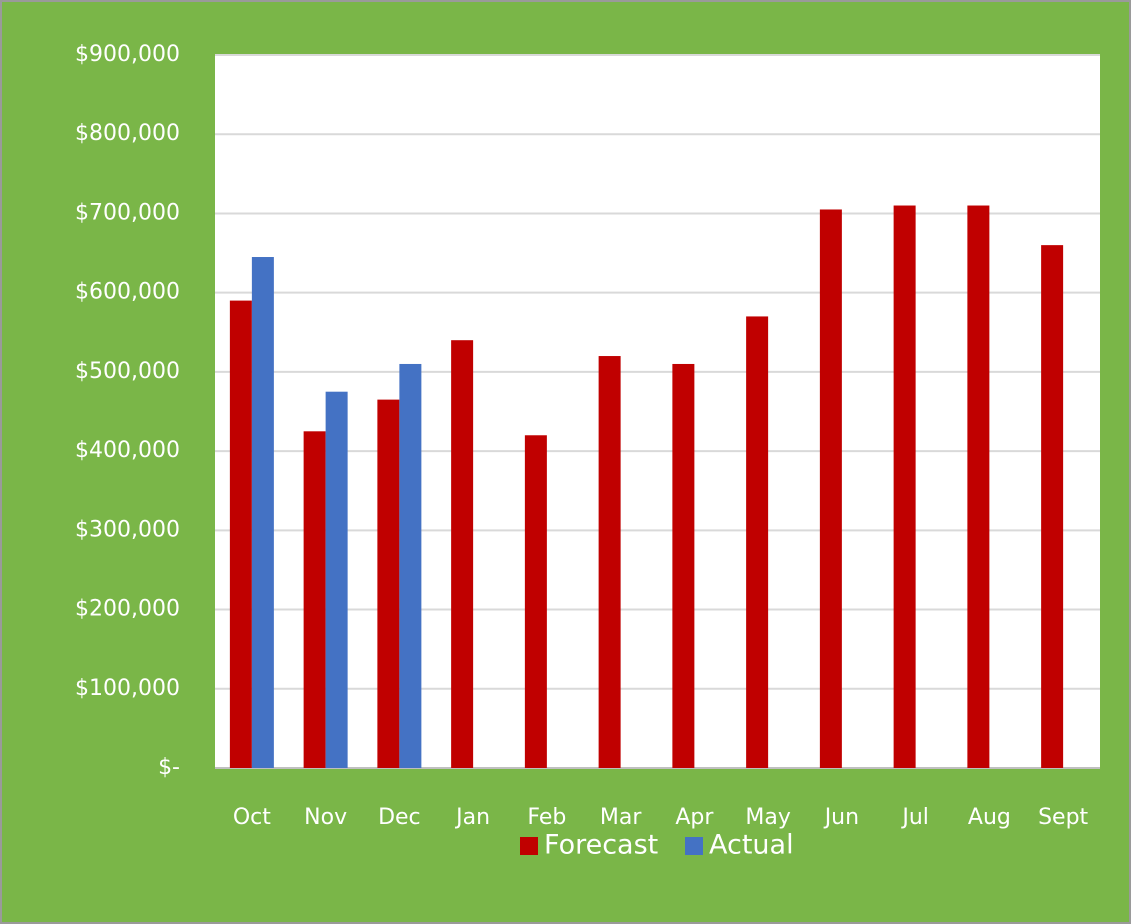 Image resolution: width=1131 pixels, height=924 pixels. What do you see at coordinates (127, 371) in the screenshot?
I see `y-tick-label: $500,000` at bounding box center [127, 371].